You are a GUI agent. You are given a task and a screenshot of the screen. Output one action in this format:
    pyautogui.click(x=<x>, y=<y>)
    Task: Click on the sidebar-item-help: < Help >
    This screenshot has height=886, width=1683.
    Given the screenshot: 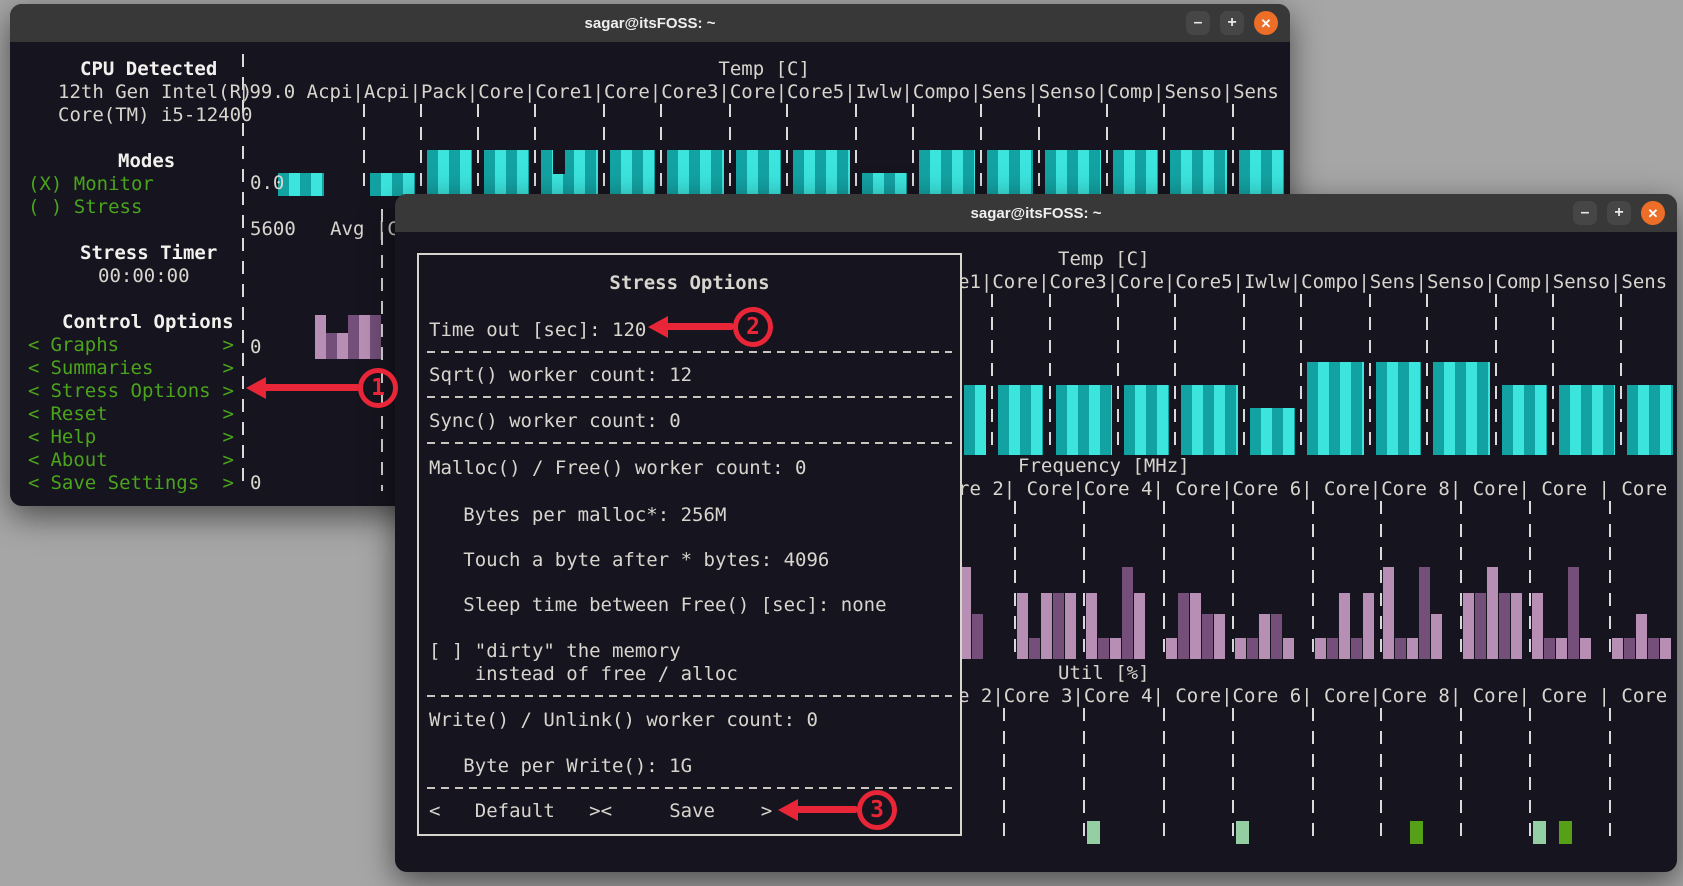 What is the action you would take?
    pyautogui.click(x=131, y=437)
    